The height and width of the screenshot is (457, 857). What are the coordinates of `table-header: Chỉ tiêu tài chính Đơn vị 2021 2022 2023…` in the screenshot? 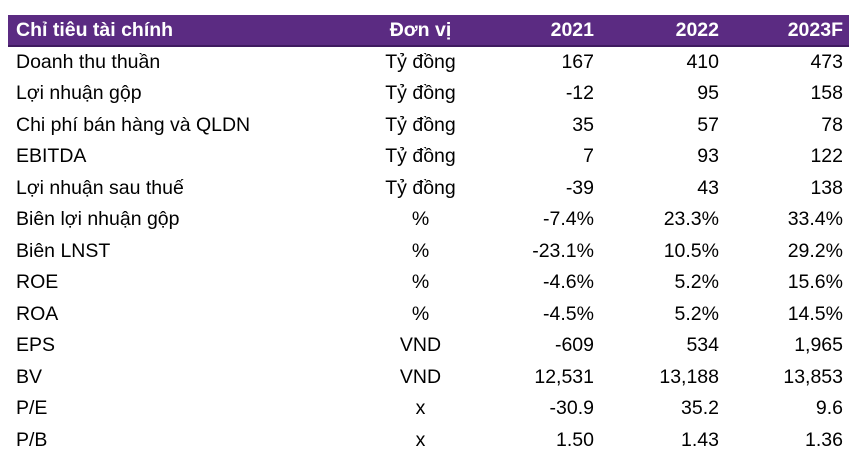 It's located at (428, 31).